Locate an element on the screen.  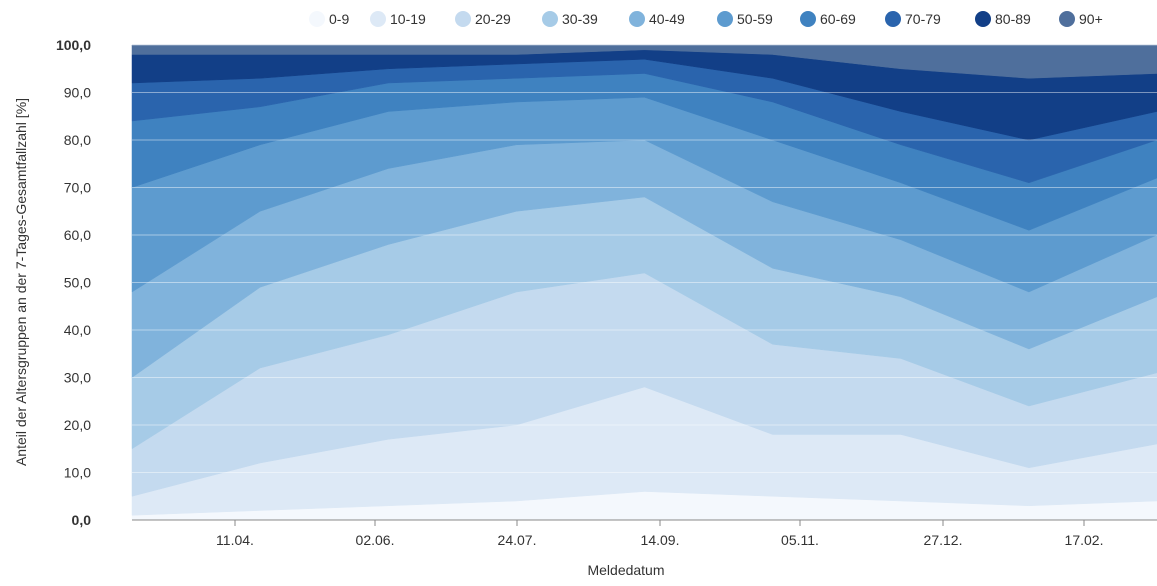
legend-label: 20-29 is located at coordinates (493, 19).